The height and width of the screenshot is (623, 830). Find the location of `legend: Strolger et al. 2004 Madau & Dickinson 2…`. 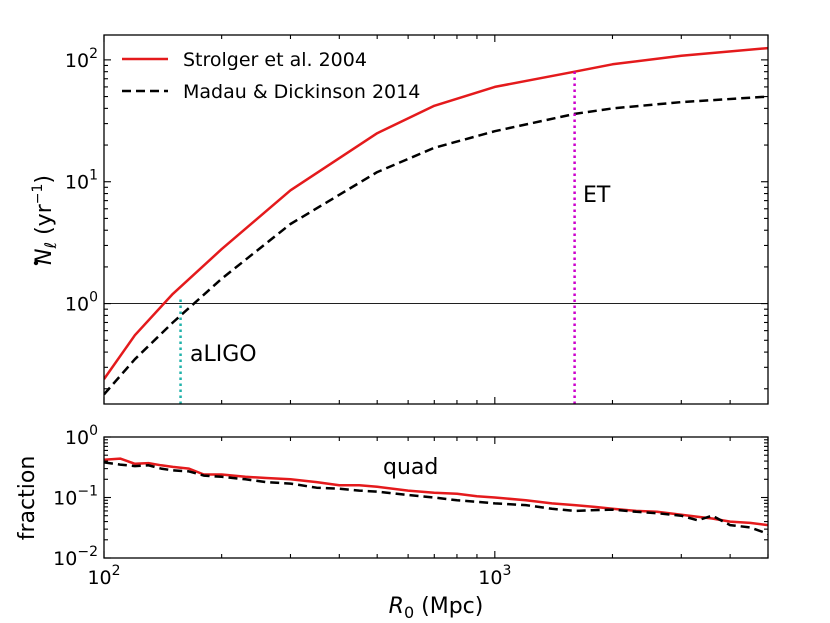

legend: Strolger et al. 2004 Madau & Dickinson 2… is located at coordinates (271, 76).